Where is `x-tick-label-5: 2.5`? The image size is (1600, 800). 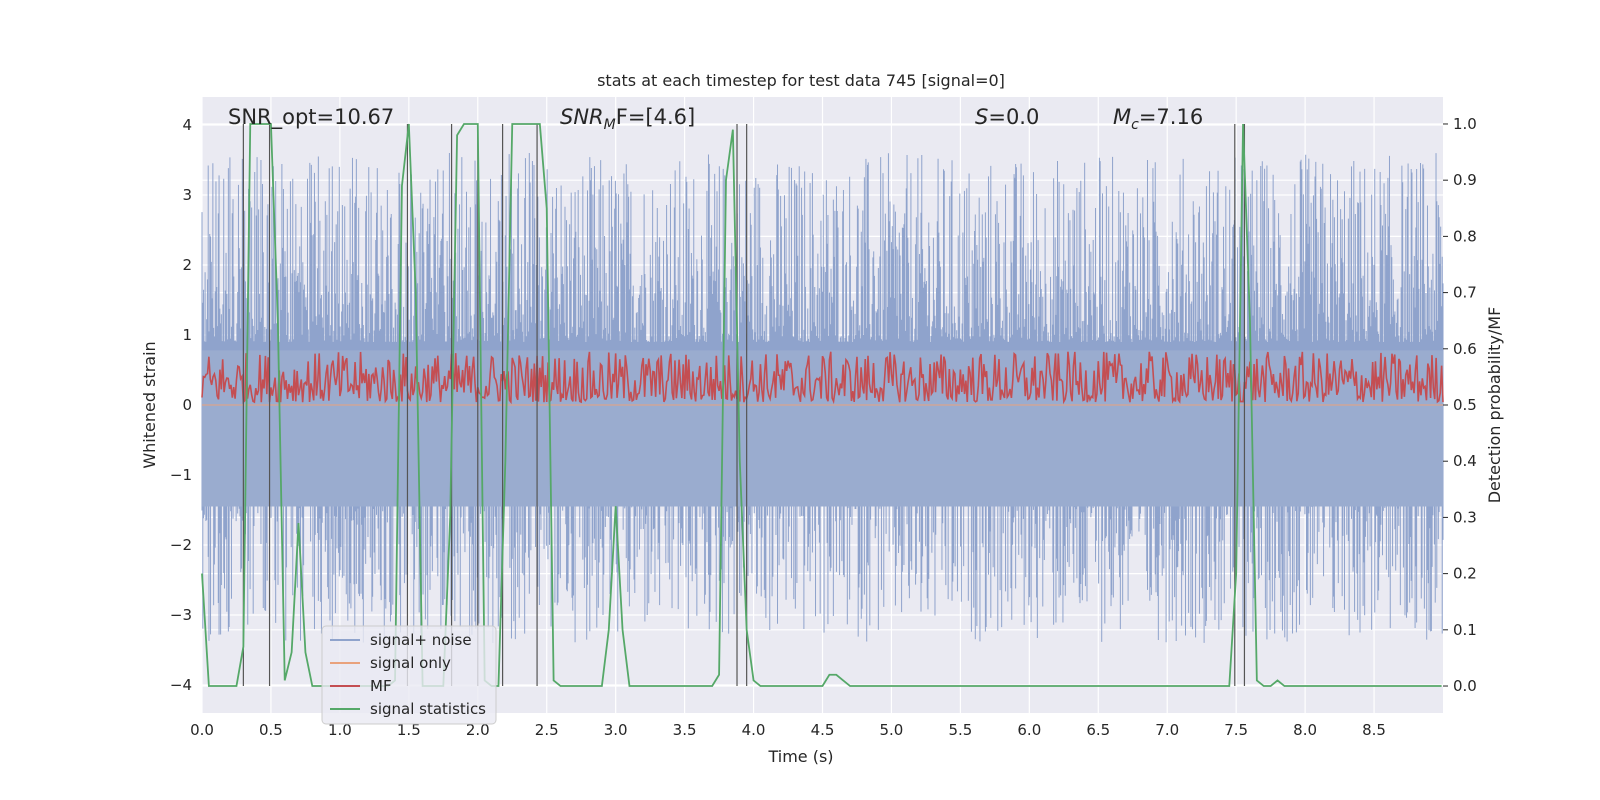
x-tick-label-5: 2.5 is located at coordinates (547, 730).